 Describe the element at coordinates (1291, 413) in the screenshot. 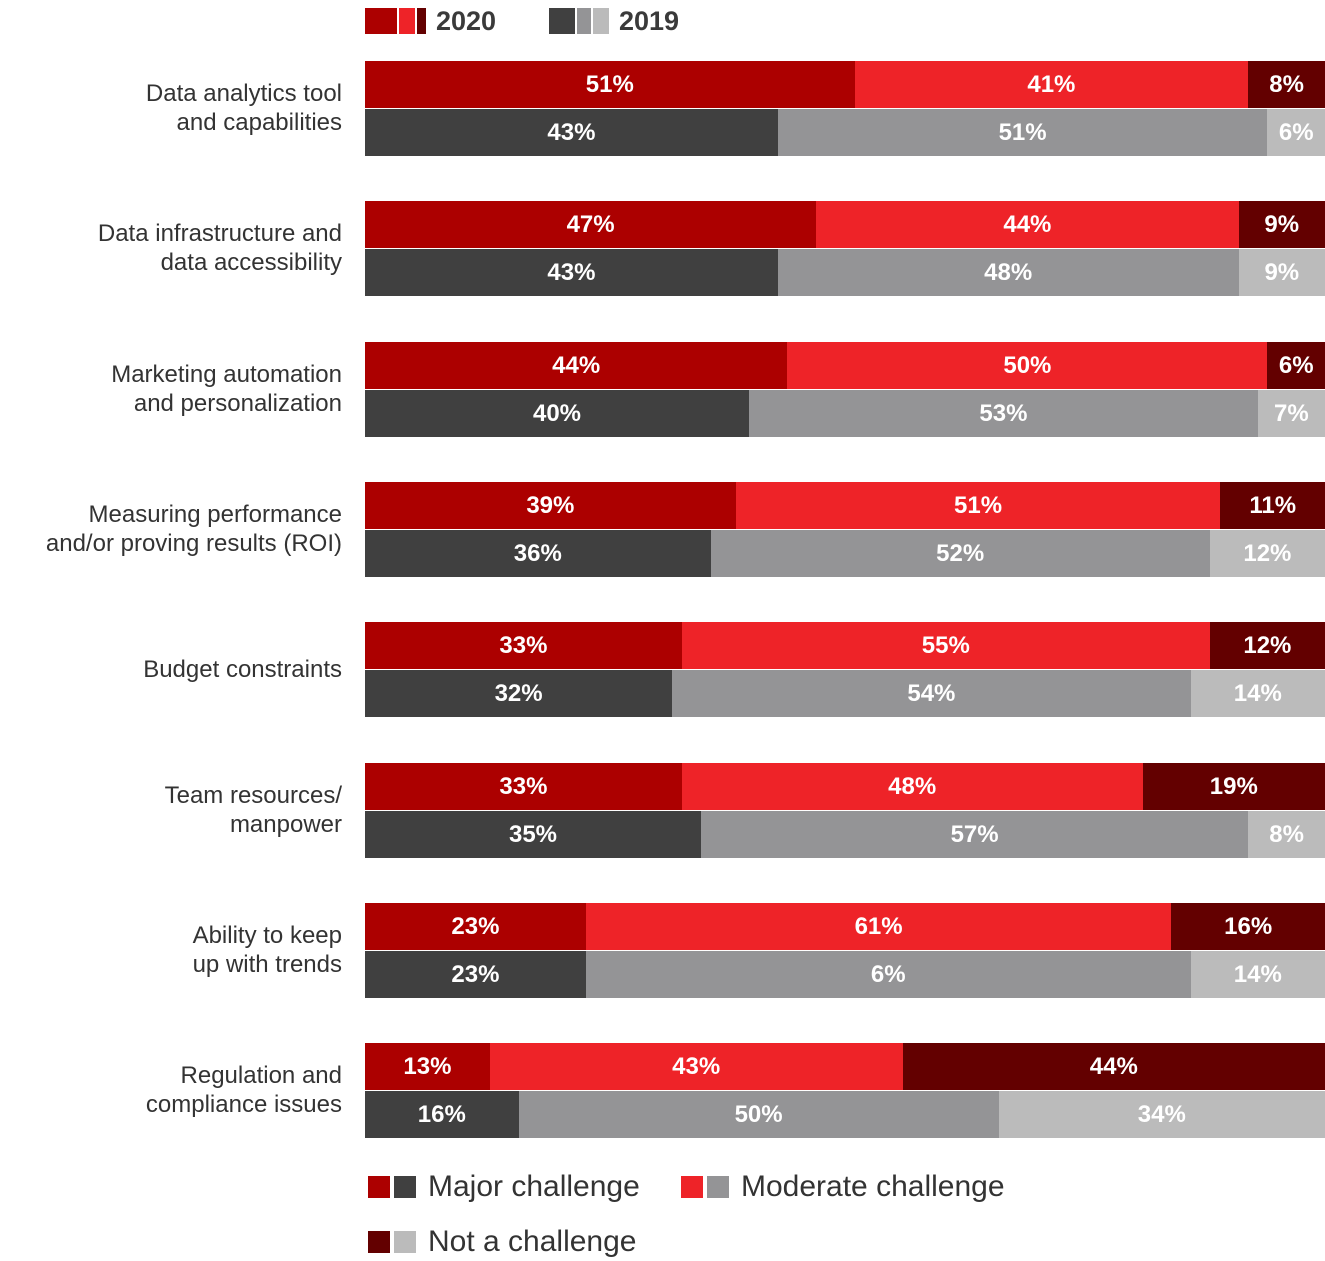

I see `bar-segment-not-a-challenge-2019: 7%` at that location.